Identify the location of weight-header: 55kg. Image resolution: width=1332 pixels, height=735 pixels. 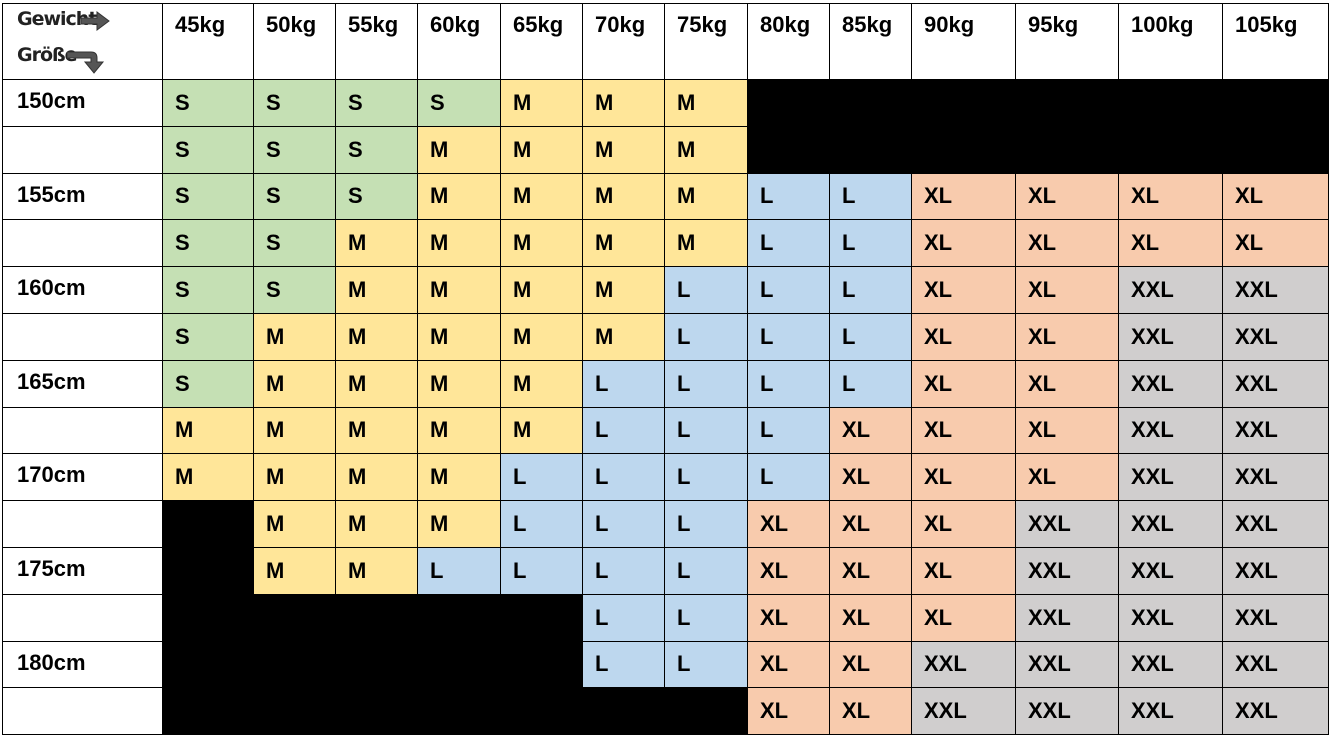
(376, 41).